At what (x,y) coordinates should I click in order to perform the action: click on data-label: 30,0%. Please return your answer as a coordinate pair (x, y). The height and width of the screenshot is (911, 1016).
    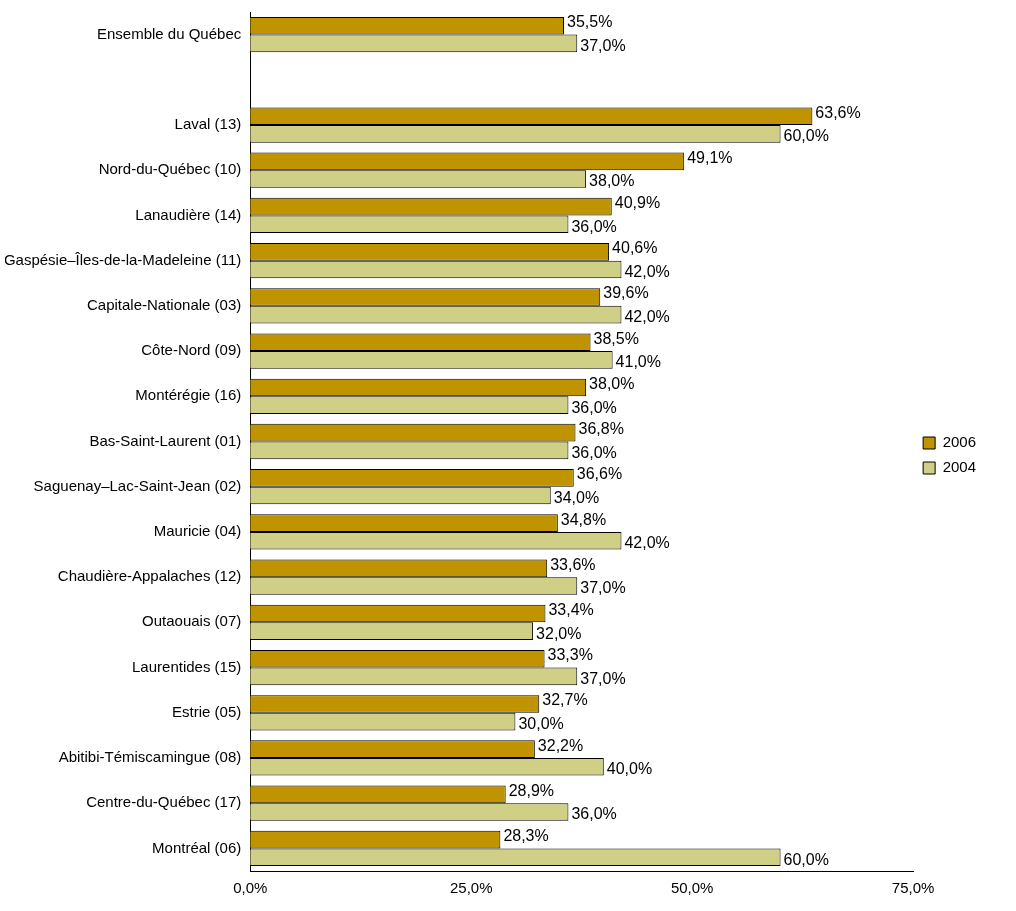
    Looking at the image, I should click on (541, 723).